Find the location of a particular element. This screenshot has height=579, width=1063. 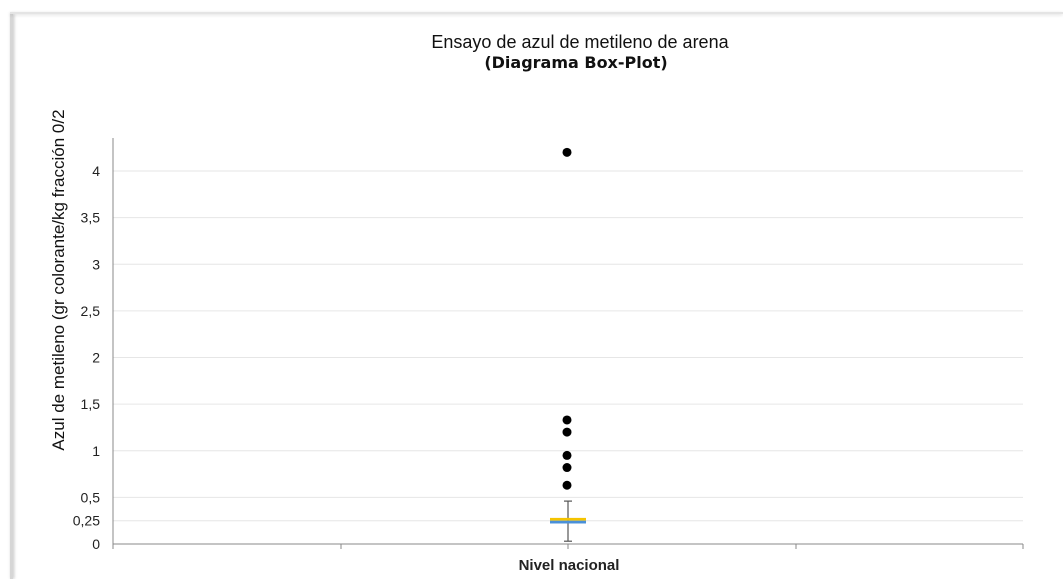

frame-border-left is located at coordinates (11, 296).